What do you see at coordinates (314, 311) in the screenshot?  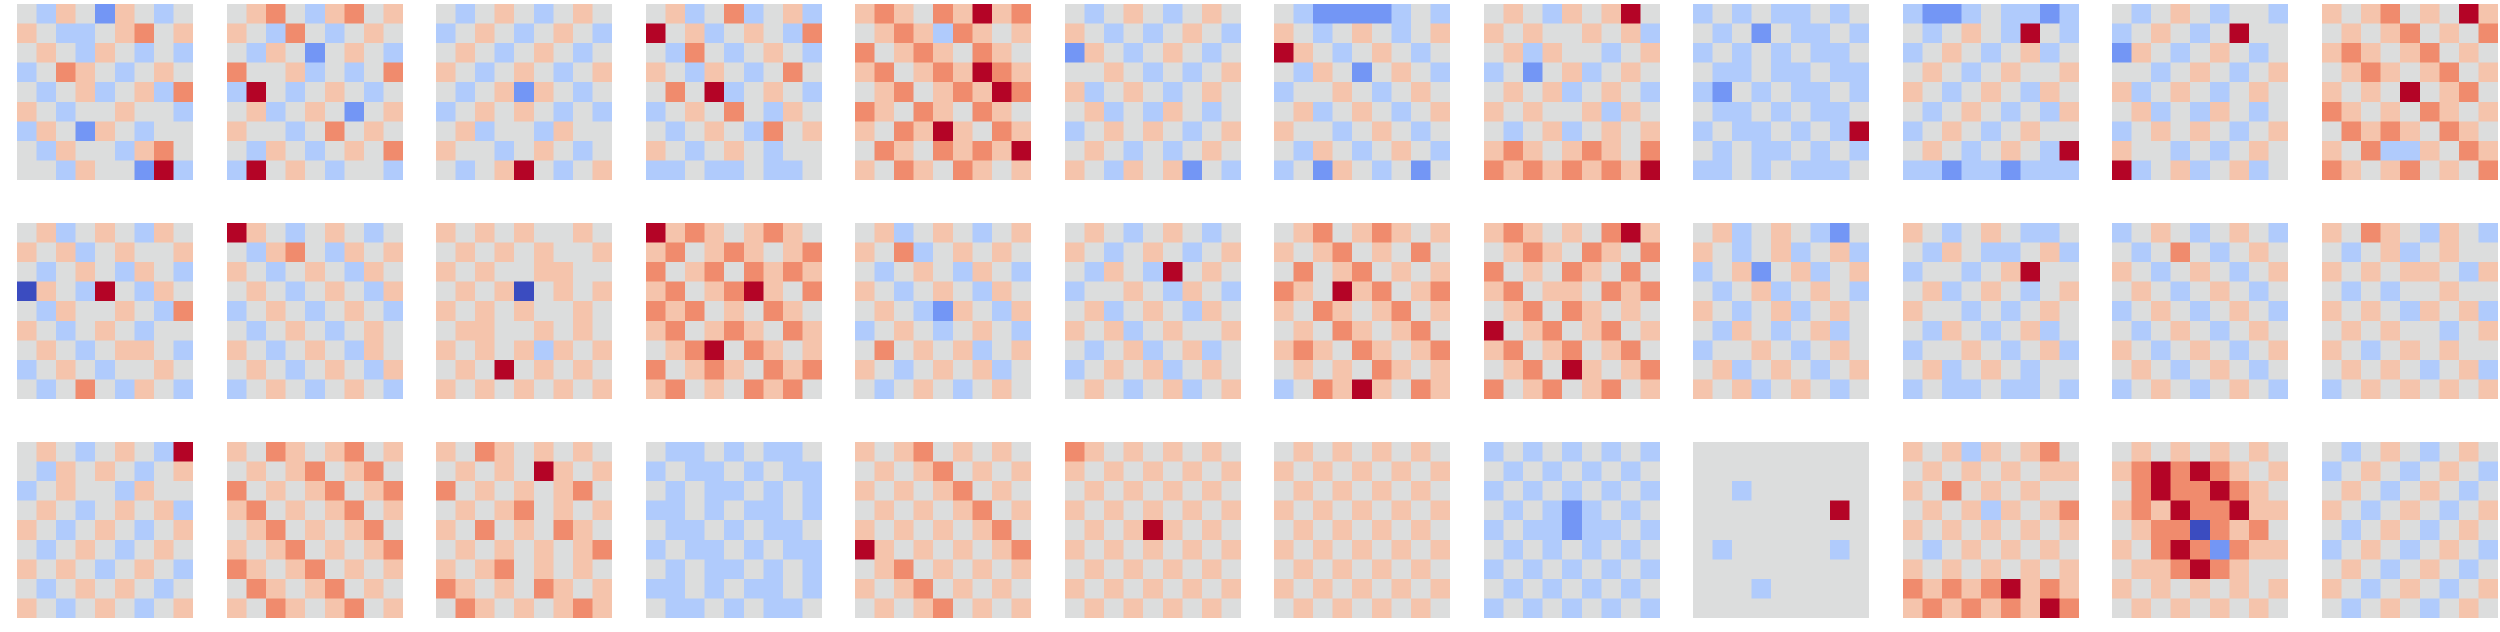 I see `heatmap-panel-r2-c2` at bounding box center [314, 311].